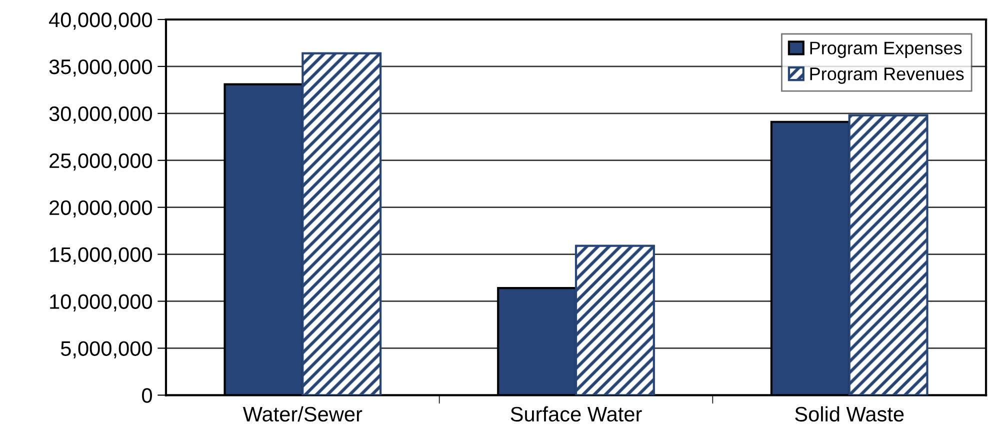  What do you see at coordinates (101, 255) in the screenshot?
I see `y-tick-label: 15,000,000` at bounding box center [101, 255].